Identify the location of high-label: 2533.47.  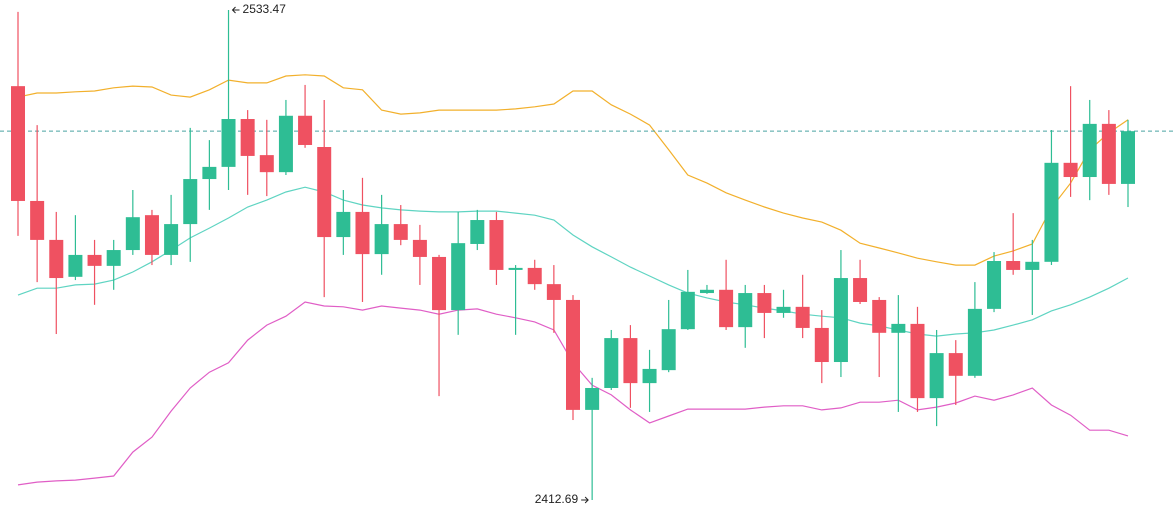
(265, 9).